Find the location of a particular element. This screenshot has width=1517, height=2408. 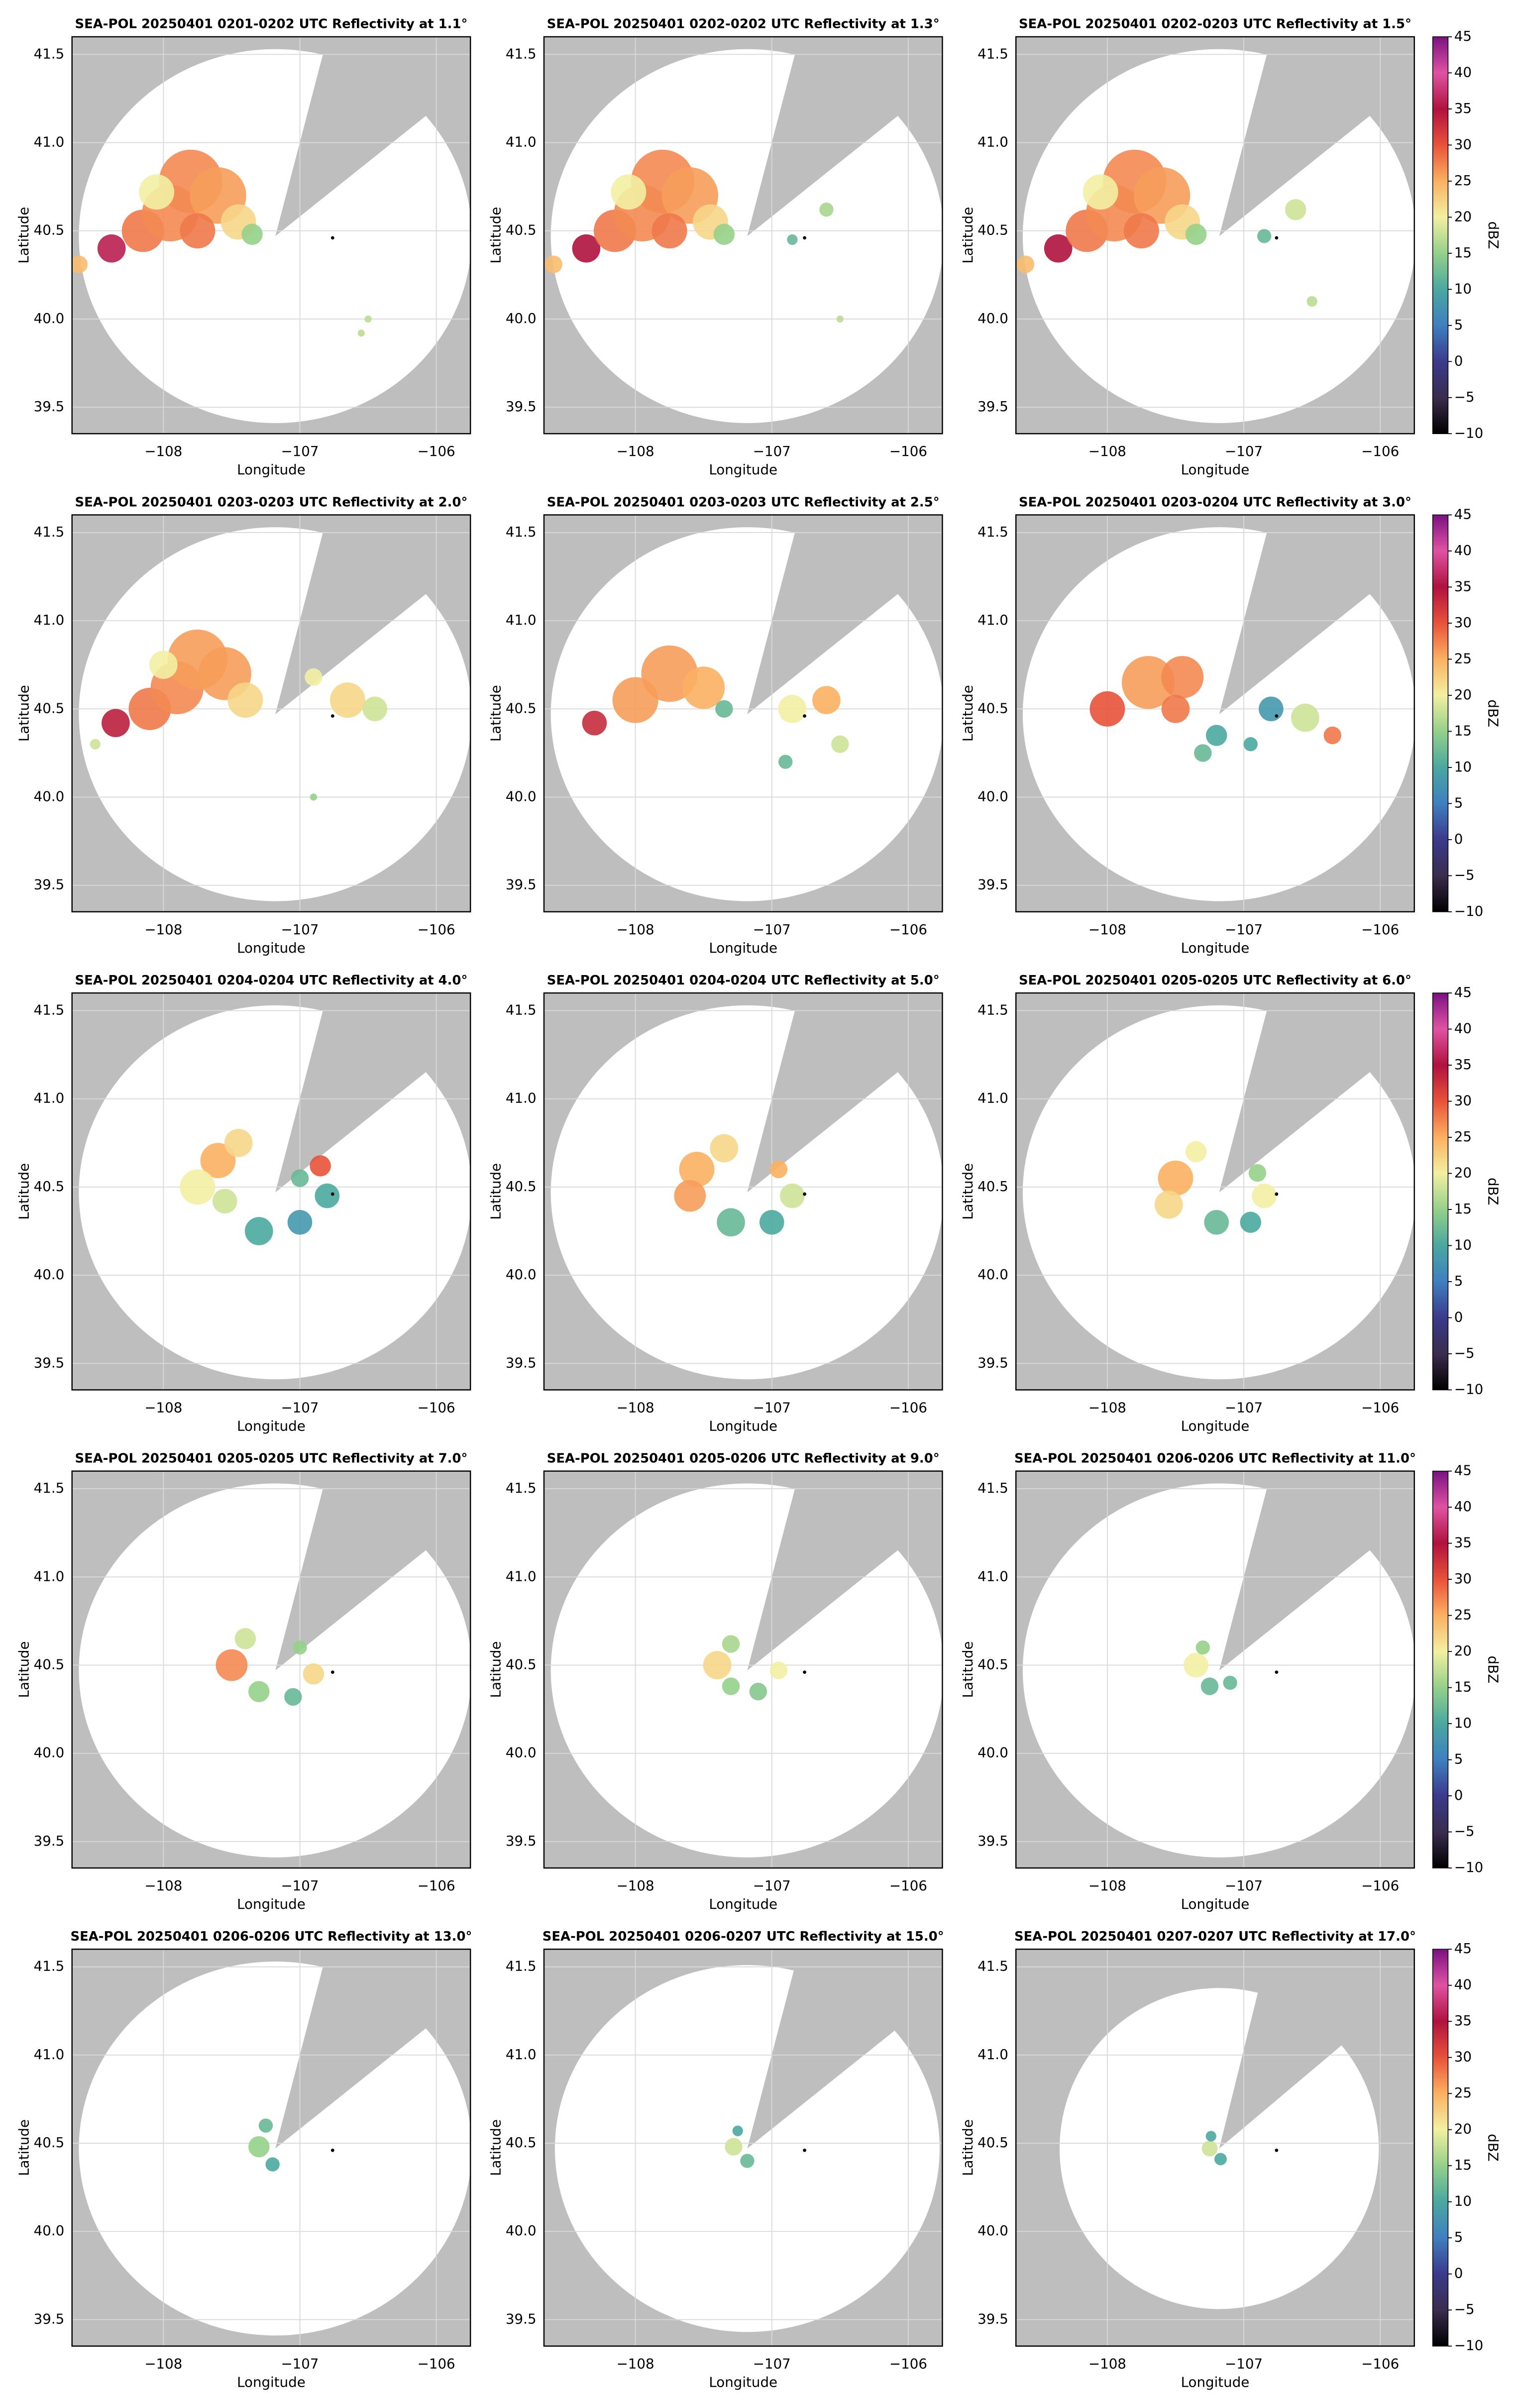

colorbar-tick-label: 45 is located at coordinates (1463, 36).